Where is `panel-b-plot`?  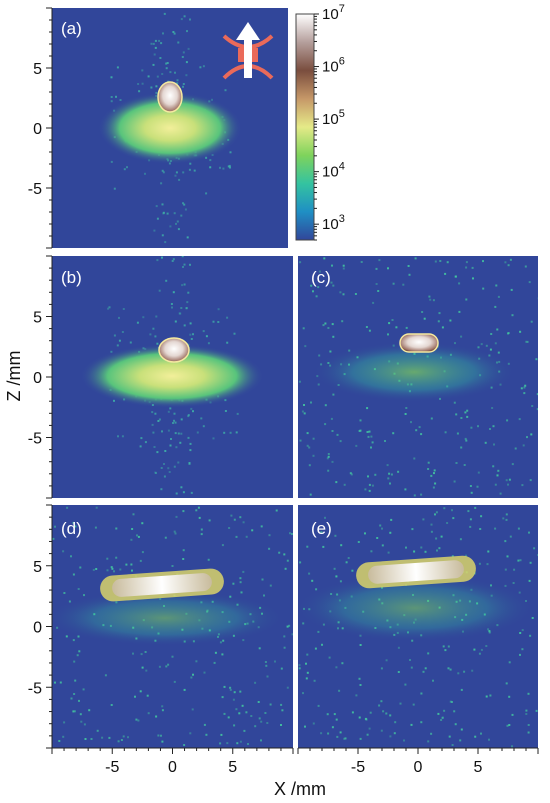
panel-b-plot is located at coordinates (172, 375).